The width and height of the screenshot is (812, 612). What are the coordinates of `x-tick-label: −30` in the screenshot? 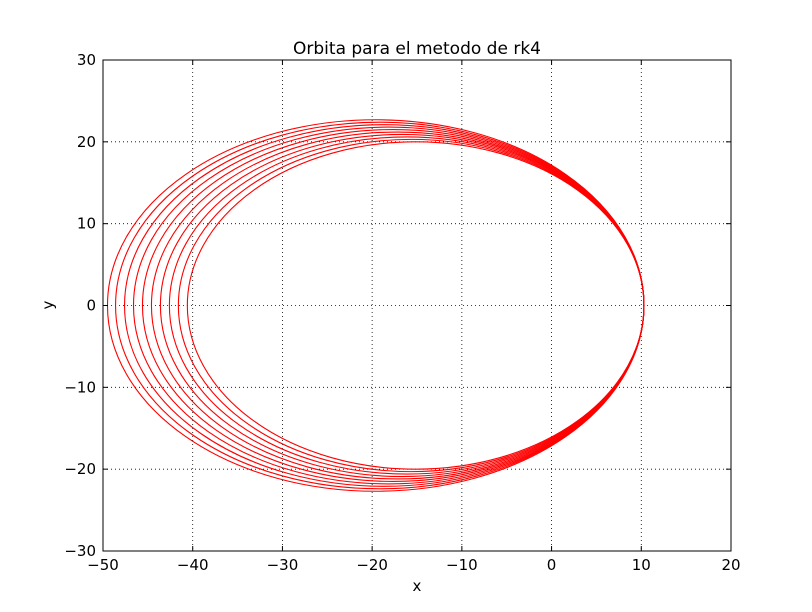 It's located at (283, 565).